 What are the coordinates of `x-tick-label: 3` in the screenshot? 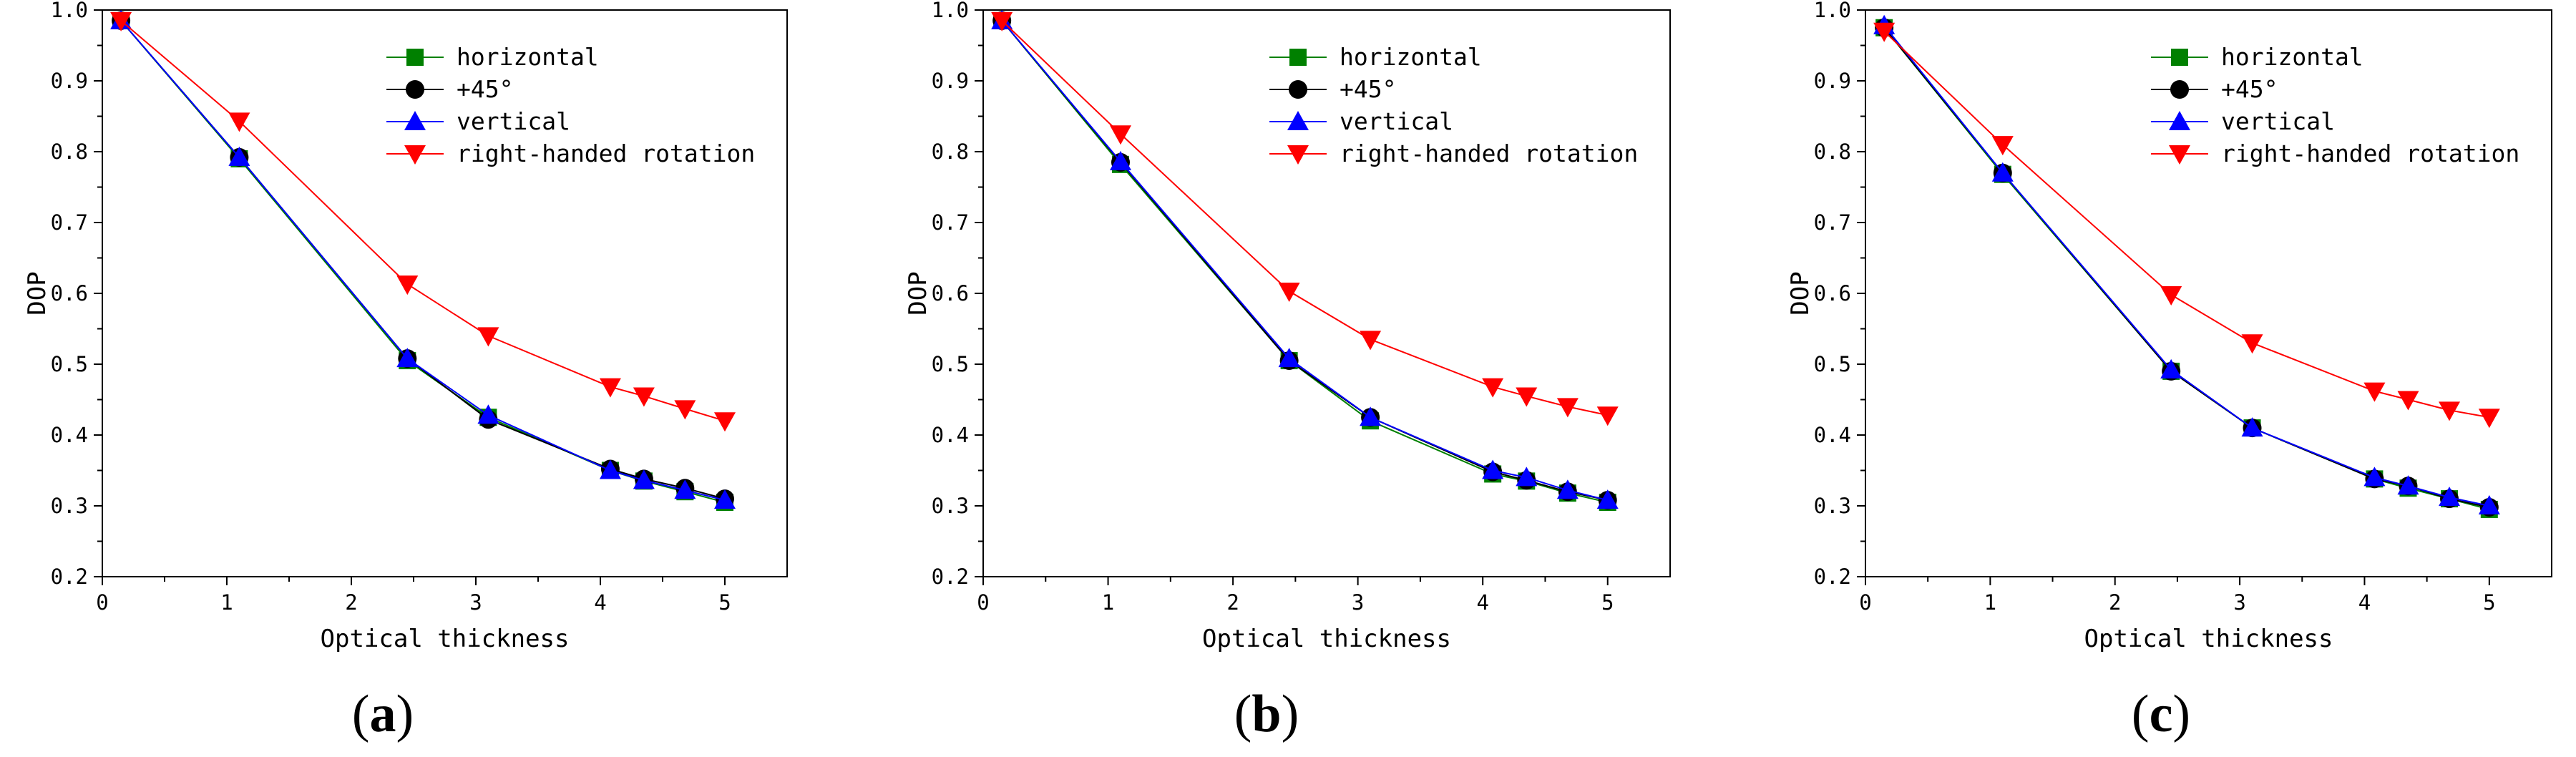 It's located at (2239, 602).